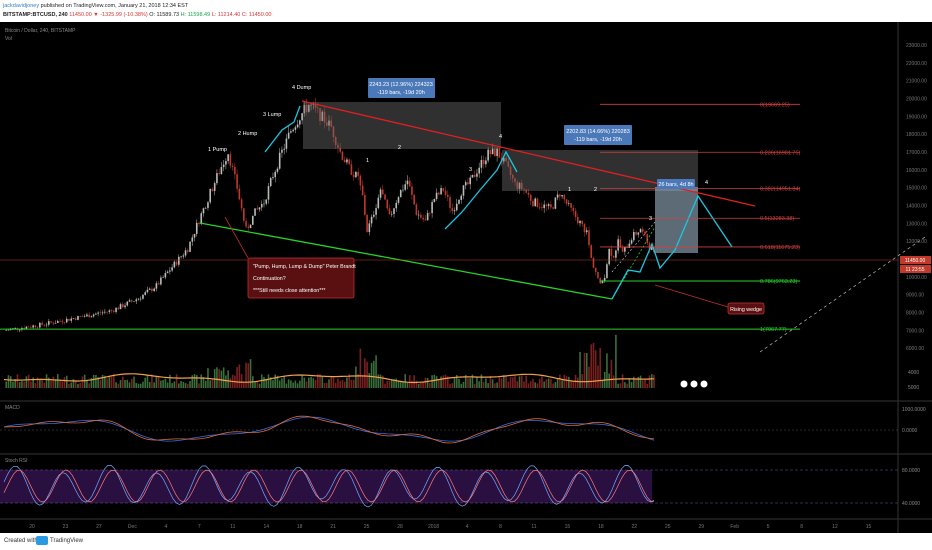 The height and width of the screenshot is (550, 932). I want to click on fib-level-label: 0.786(9763.23), so click(778, 282).